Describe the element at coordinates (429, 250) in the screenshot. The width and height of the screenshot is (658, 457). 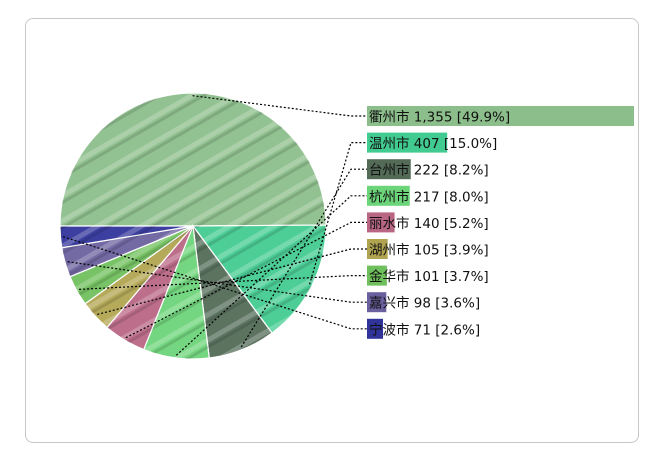
I see `legend-label-5: 湖州市 105 [3.9%]` at that location.